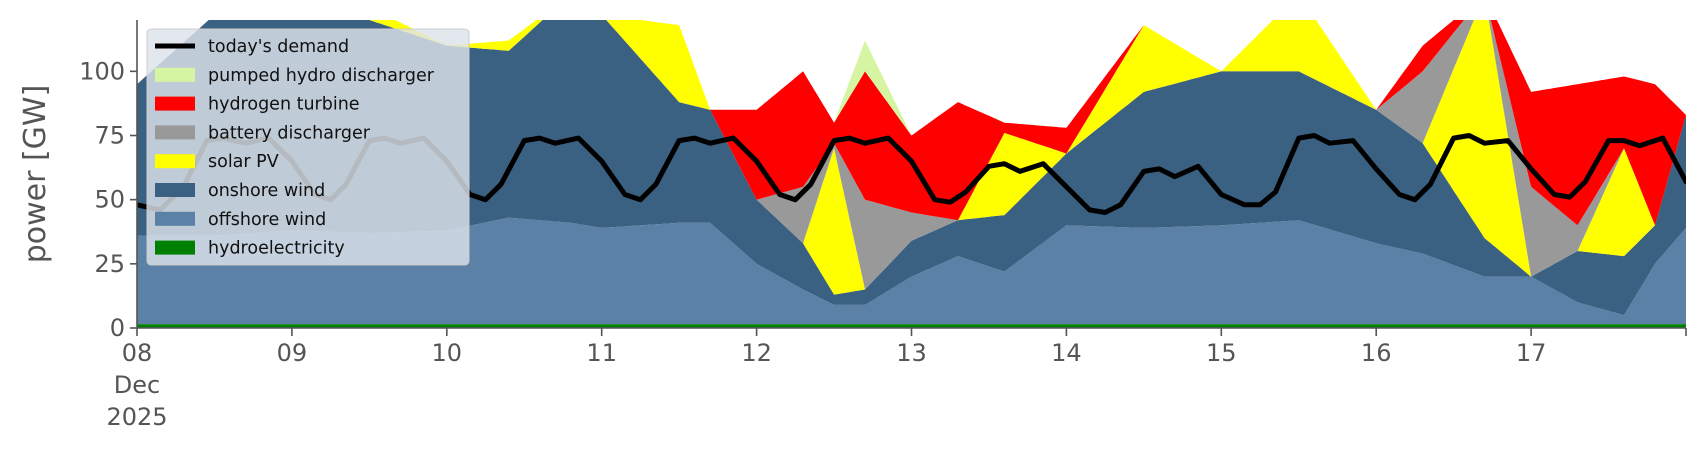 The width and height of the screenshot is (1706, 460). What do you see at coordinates (1221, 353) in the screenshot?
I see `x-tick-label: 15` at bounding box center [1221, 353].